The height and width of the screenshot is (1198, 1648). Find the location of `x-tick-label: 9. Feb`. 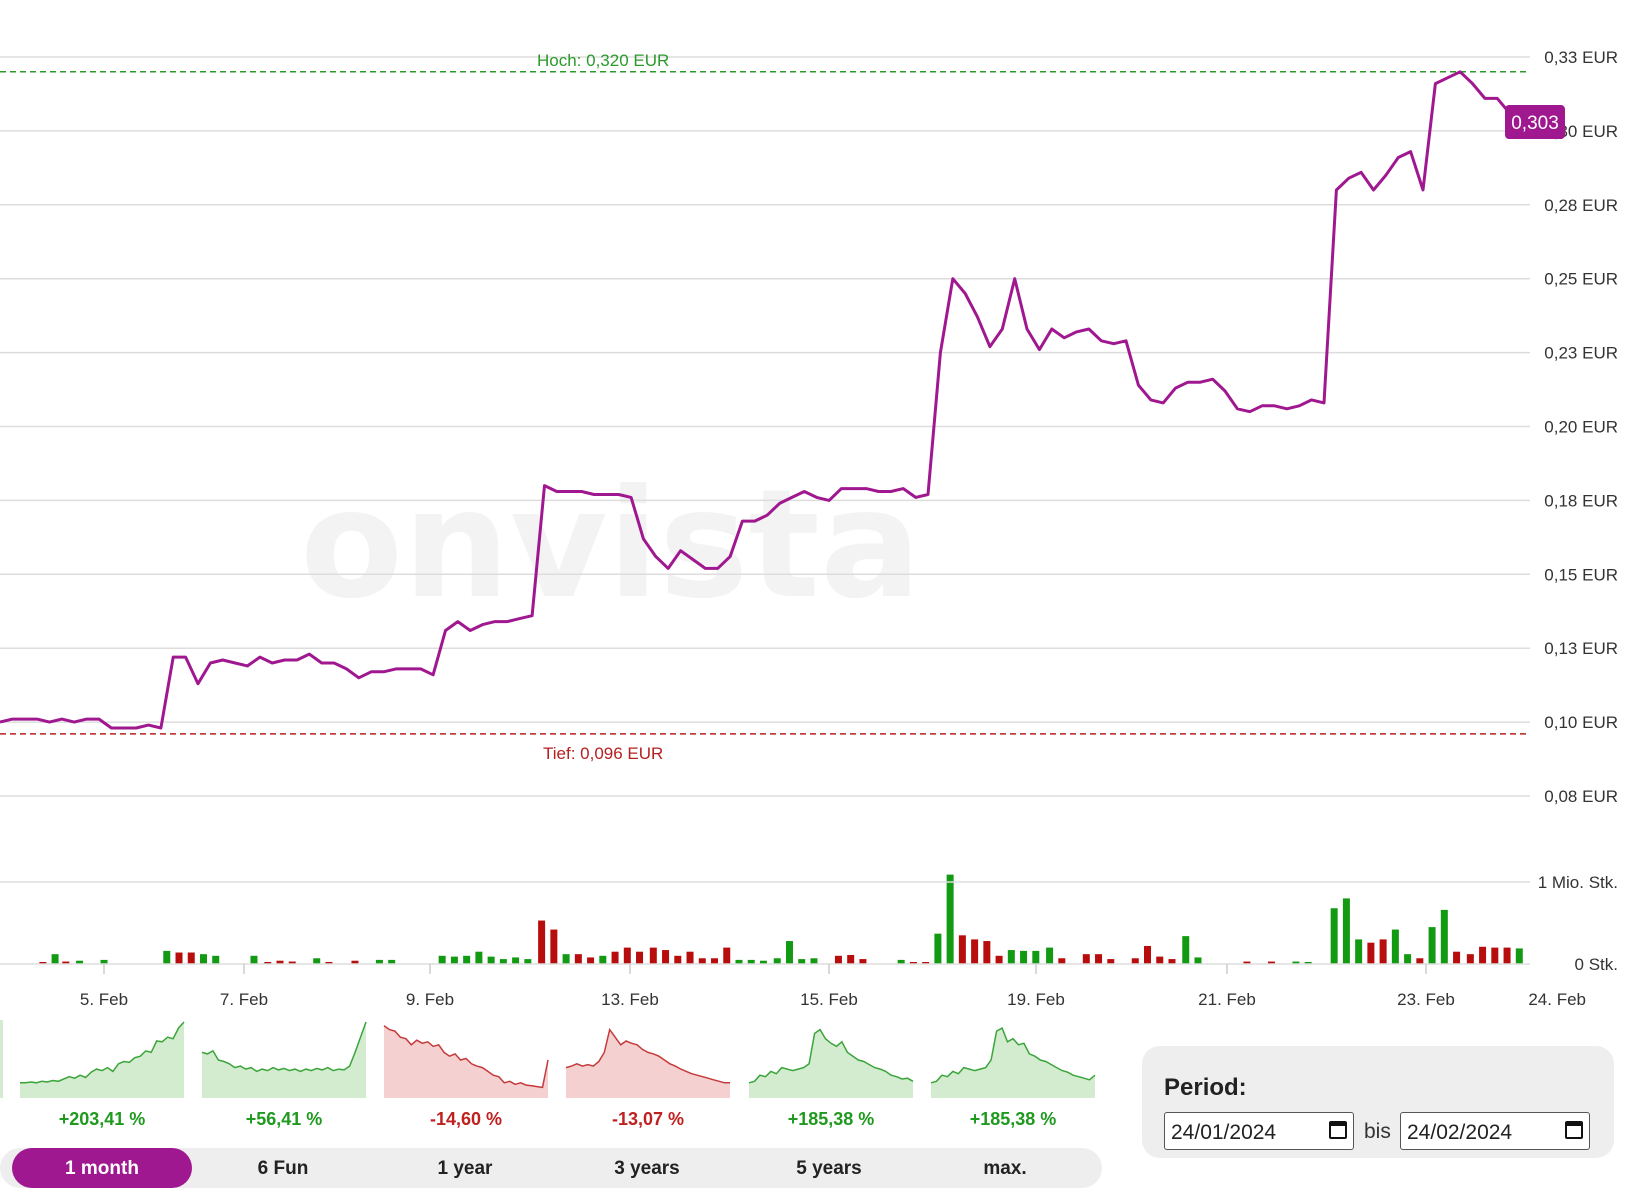

x-tick-label: 9. Feb is located at coordinates (430, 999).